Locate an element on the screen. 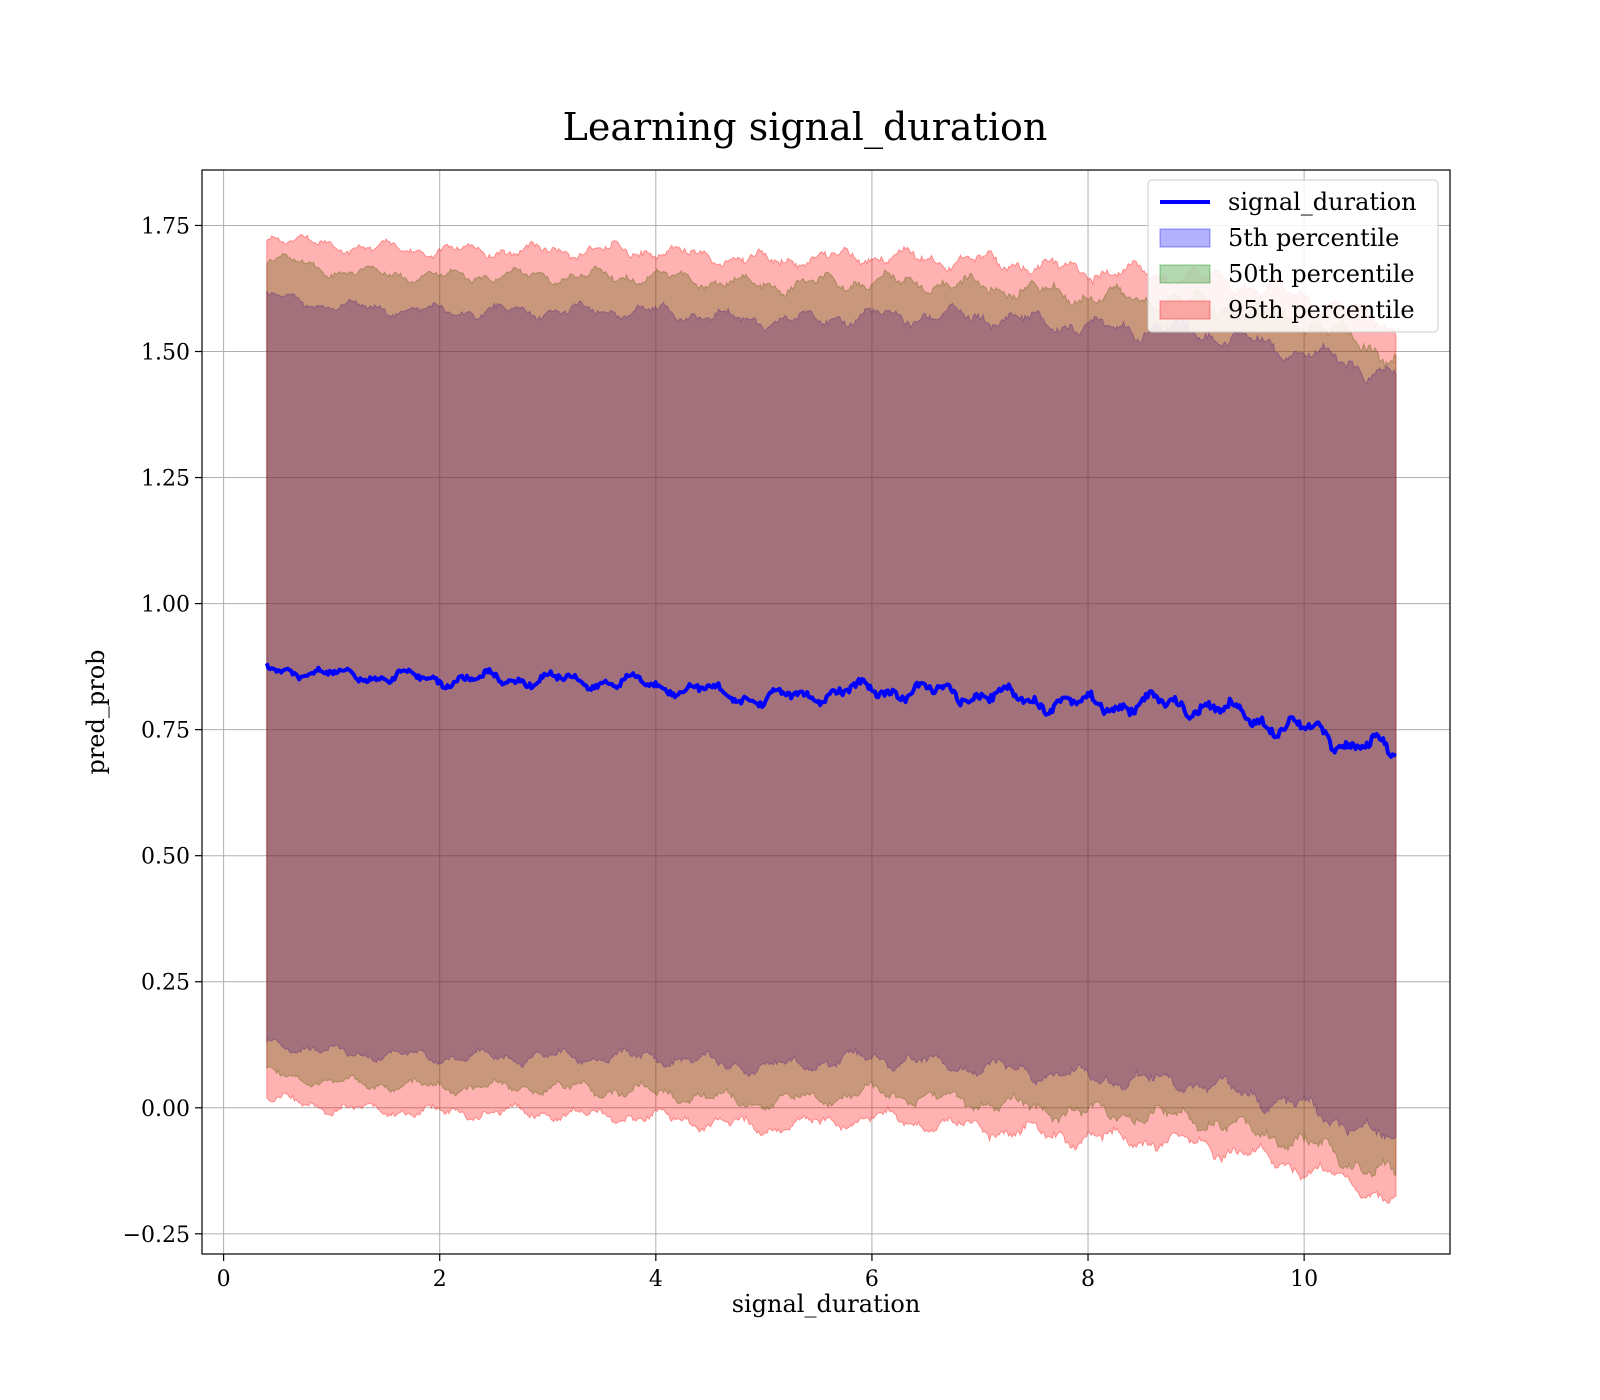 Image resolution: width=1600 pixels, height=1400 pixels. y-tick-label: 1.75 is located at coordinates (165, 226).